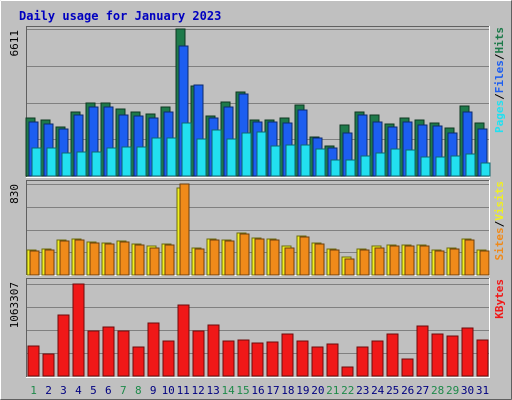  Describe the element at coordinates (33, 390) in the screenshot. I see `x-label-day-1: 1` at that location.